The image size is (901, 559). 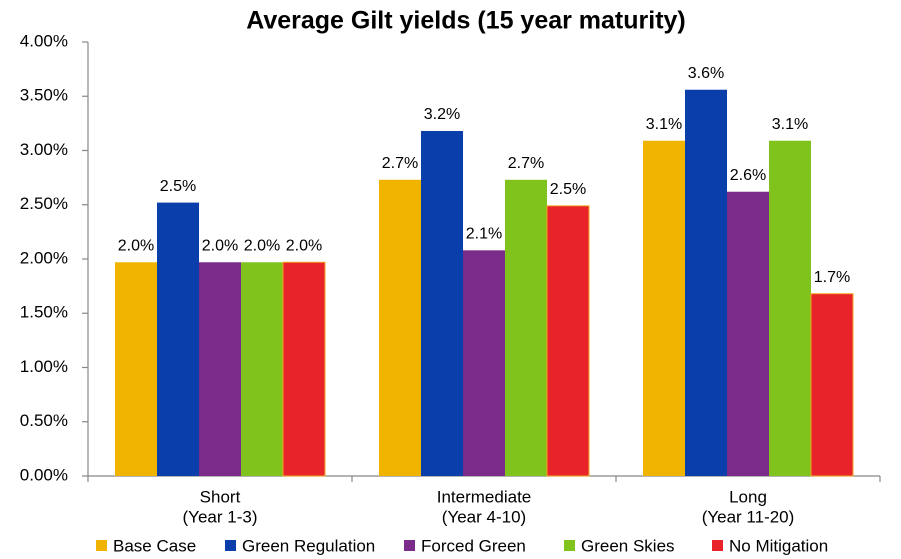 What do you see at coordinates (44, 203) in the screenshot?
I see `y-tick-label: 2.50%` at bounding box center [44, 203].